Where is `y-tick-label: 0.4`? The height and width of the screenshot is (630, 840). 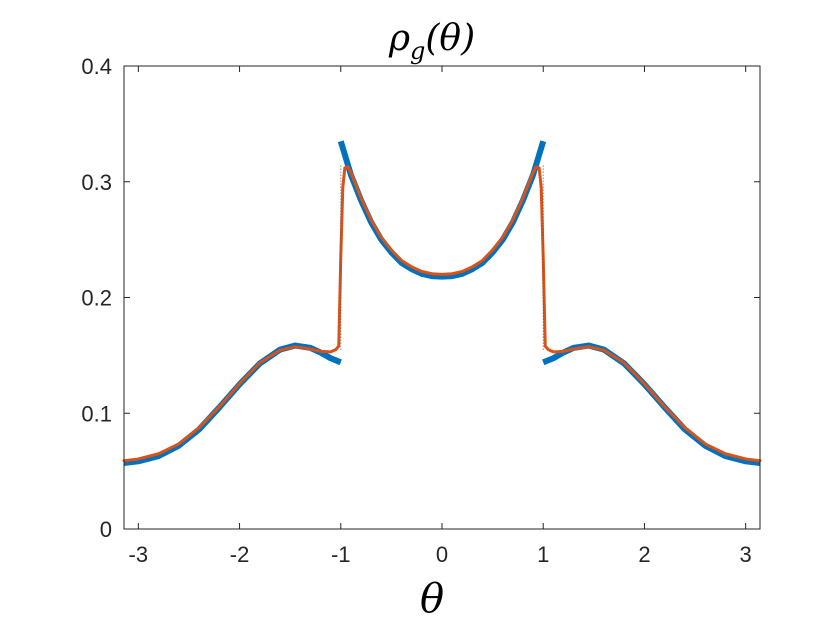
y-tick-label: 0.4 is located at coordinates (96, 66).